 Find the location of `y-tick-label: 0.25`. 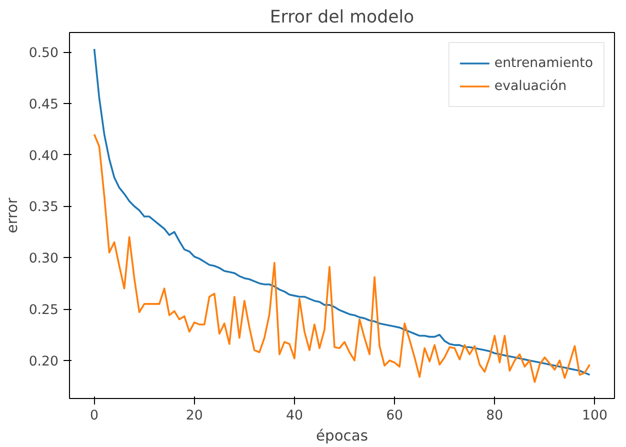

y-tick-label: 0.25 is located at coordinates (43, 310).